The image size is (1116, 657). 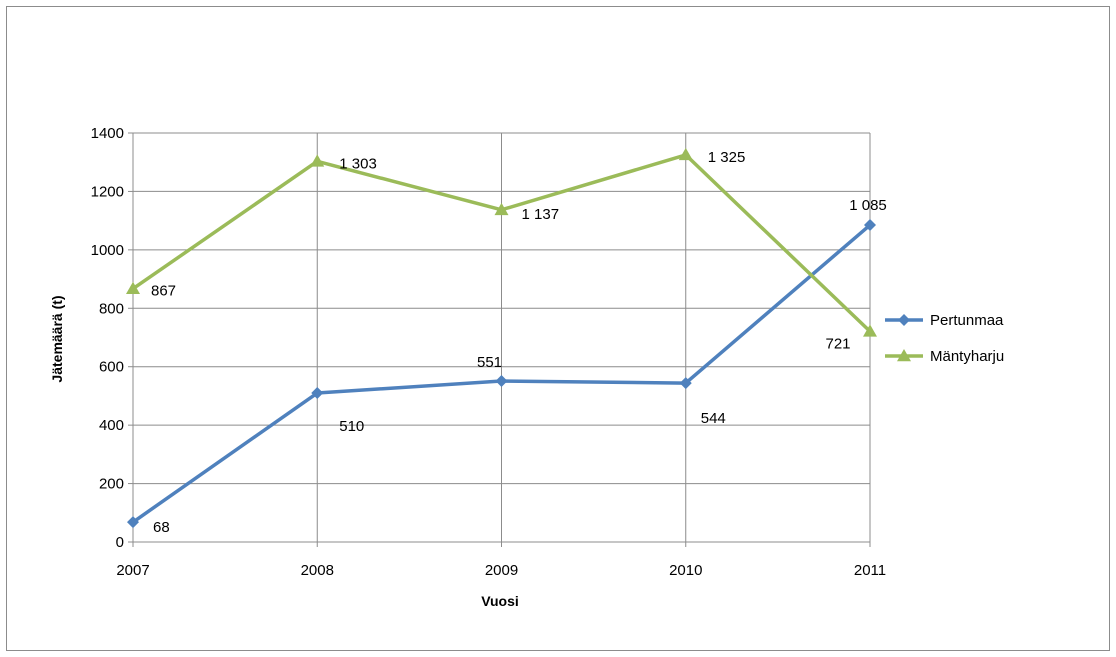 I want to click on y-tick-label: 400, so click(x=111, y=425).